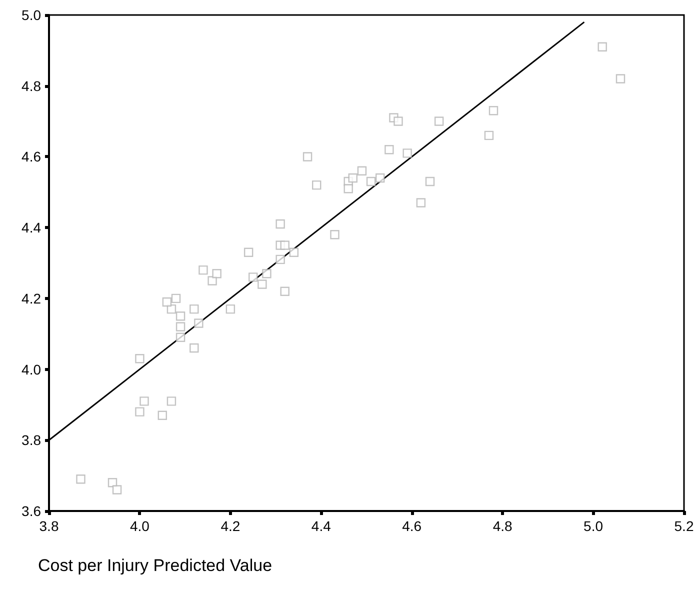 Image resolution: width=697 pixels, height=597 pixels. I want to click on y-tick-label: 3.6, so click(32, 511).